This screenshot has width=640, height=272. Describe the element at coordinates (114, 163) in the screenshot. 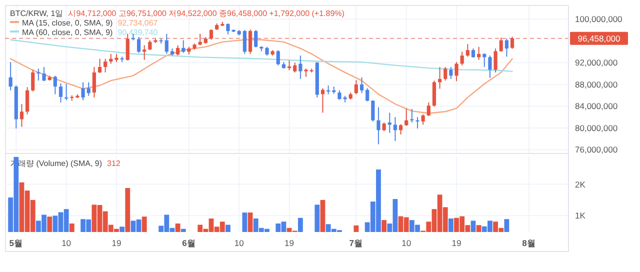

I see `annotation: 312` at that location.